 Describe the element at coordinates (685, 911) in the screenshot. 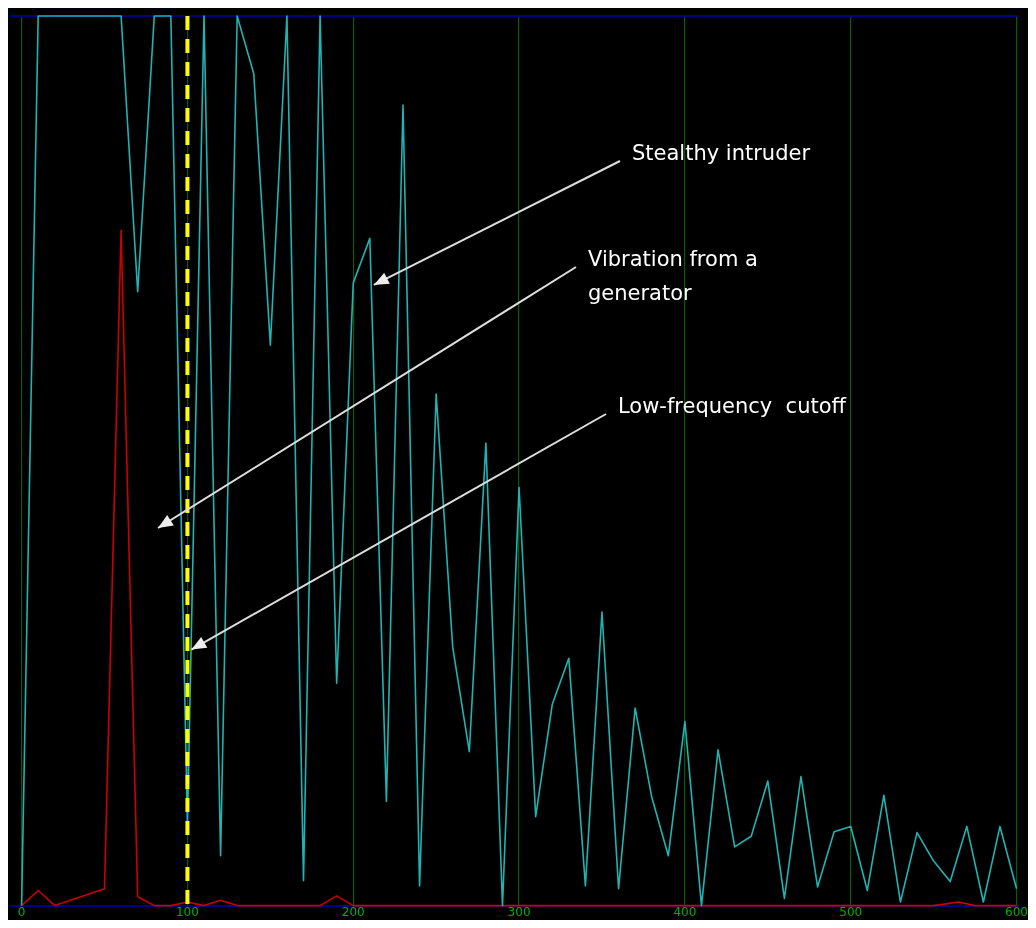

I see `x-tick-label: 400` at that location.